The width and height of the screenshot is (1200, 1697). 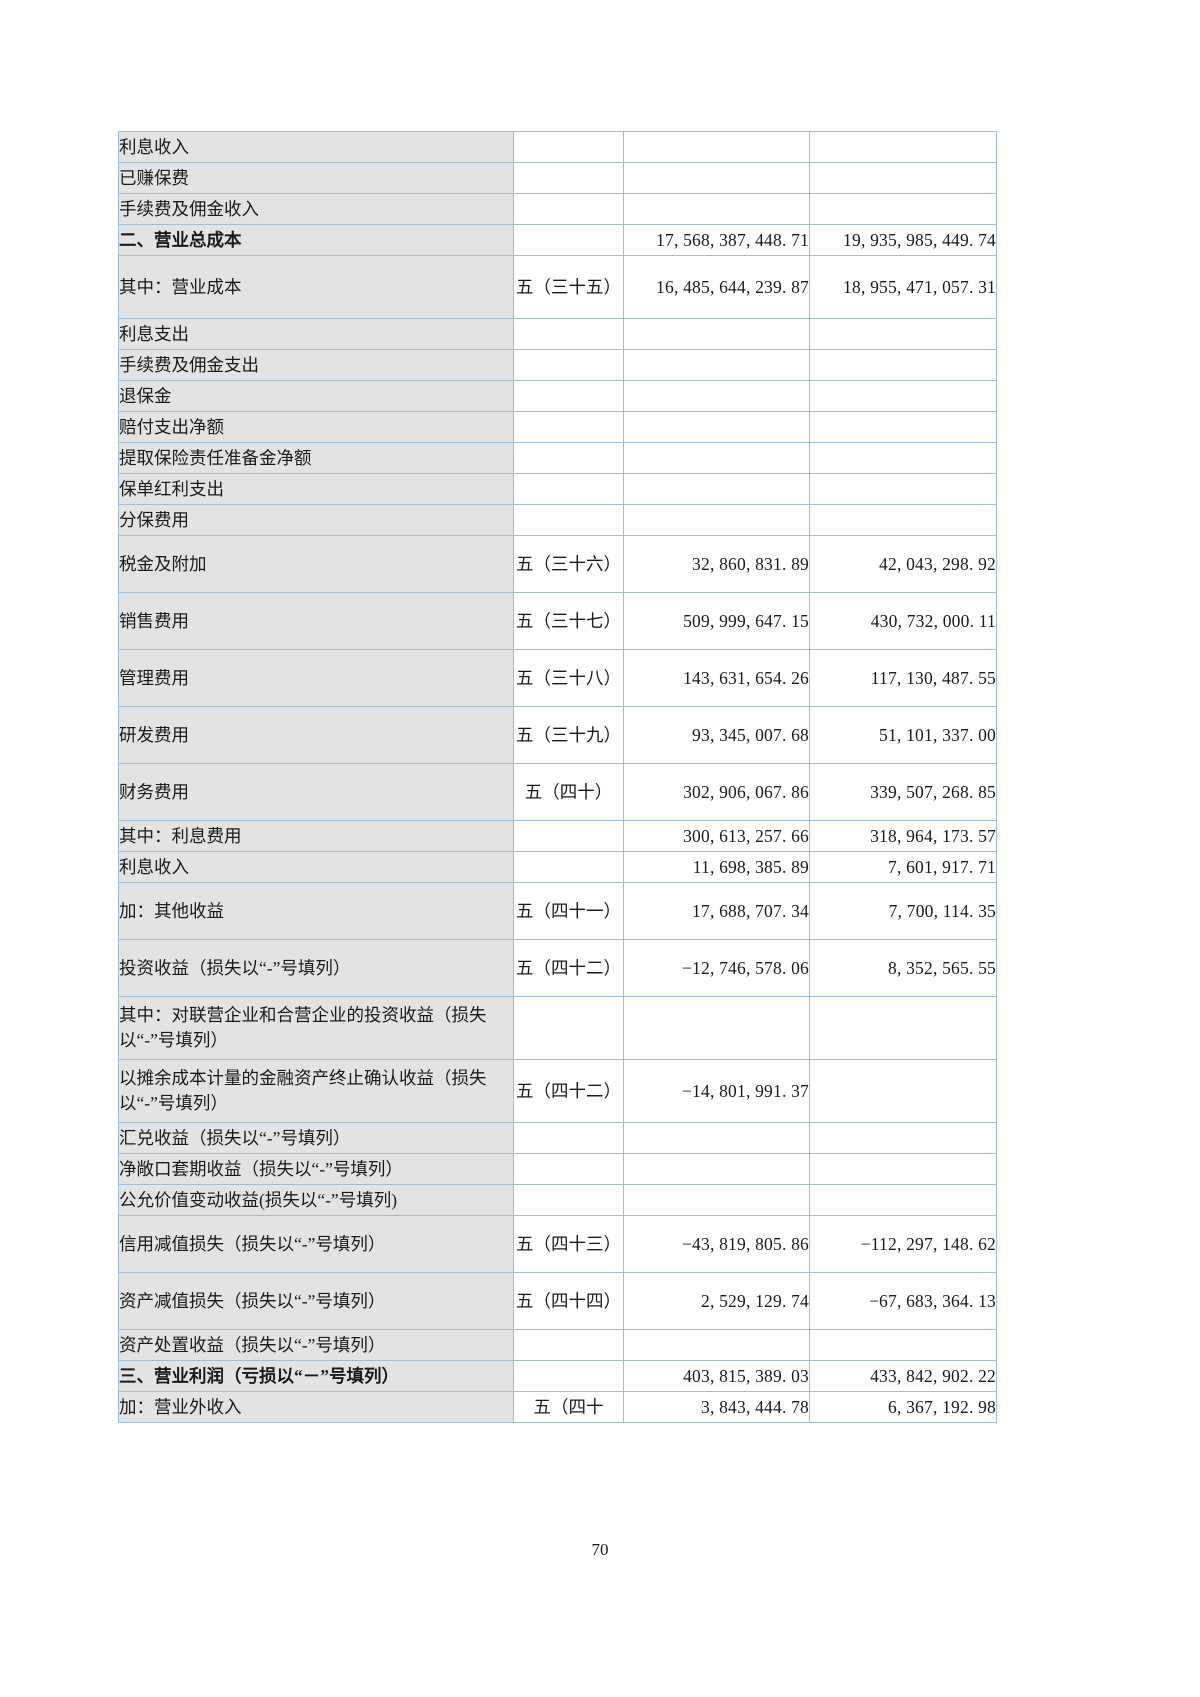 I want to click on row-prior-period-amount: 430, 732, 000. 11, so click(x=903, y=621).